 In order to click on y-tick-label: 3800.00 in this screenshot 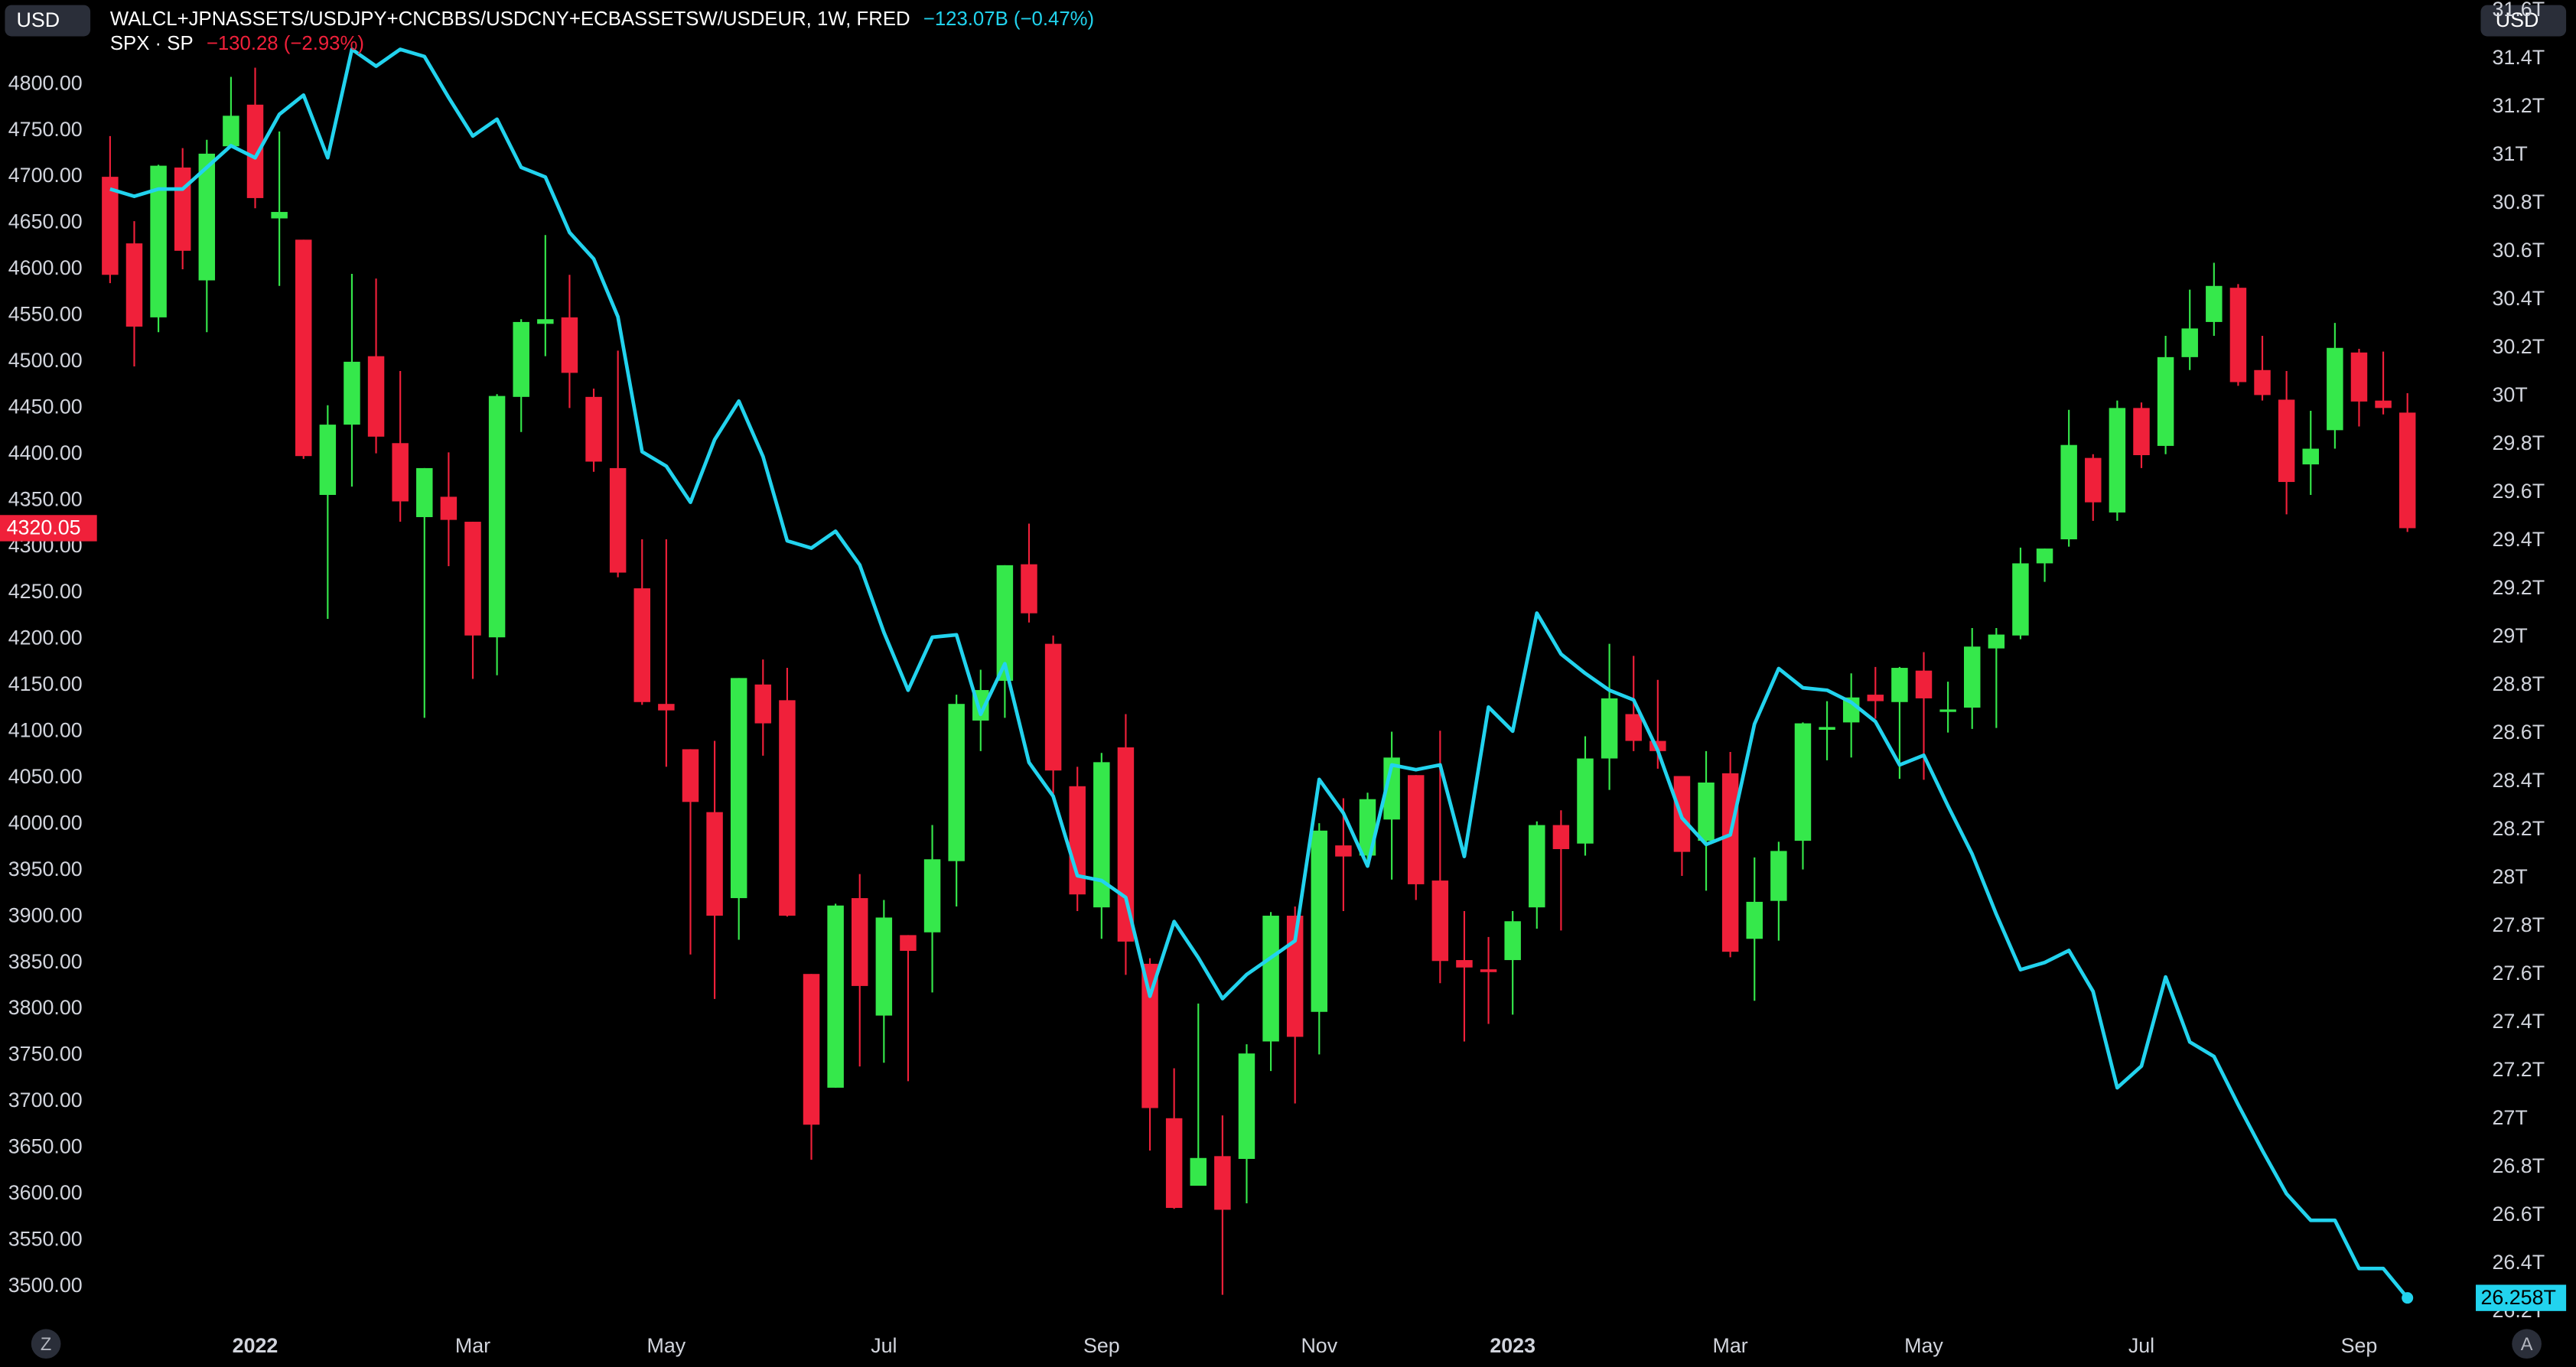, I will do `click(46, 1007)`.